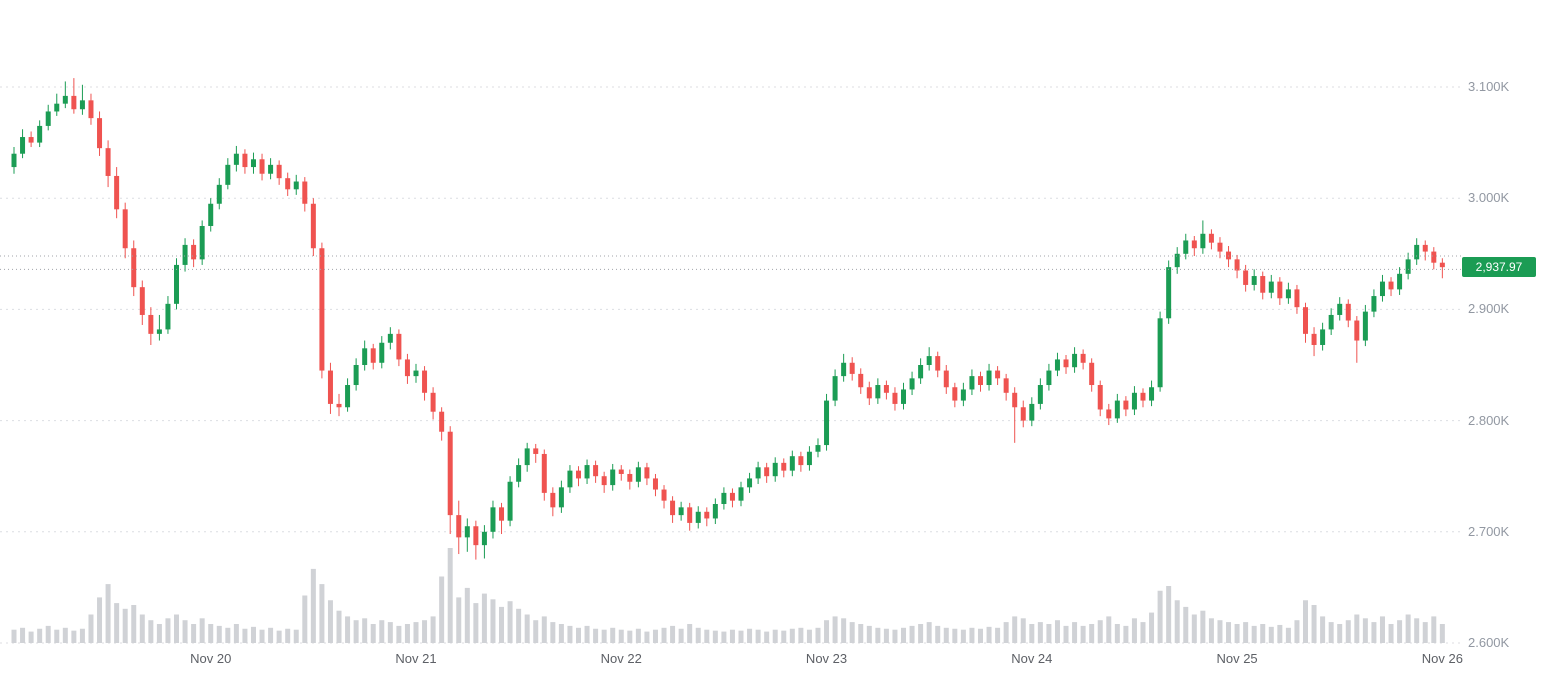  What do you see at coordinates (211, 658) in the screenshot?
I see `date-axis-label: Nov 20` at bounding box center [211, 658].